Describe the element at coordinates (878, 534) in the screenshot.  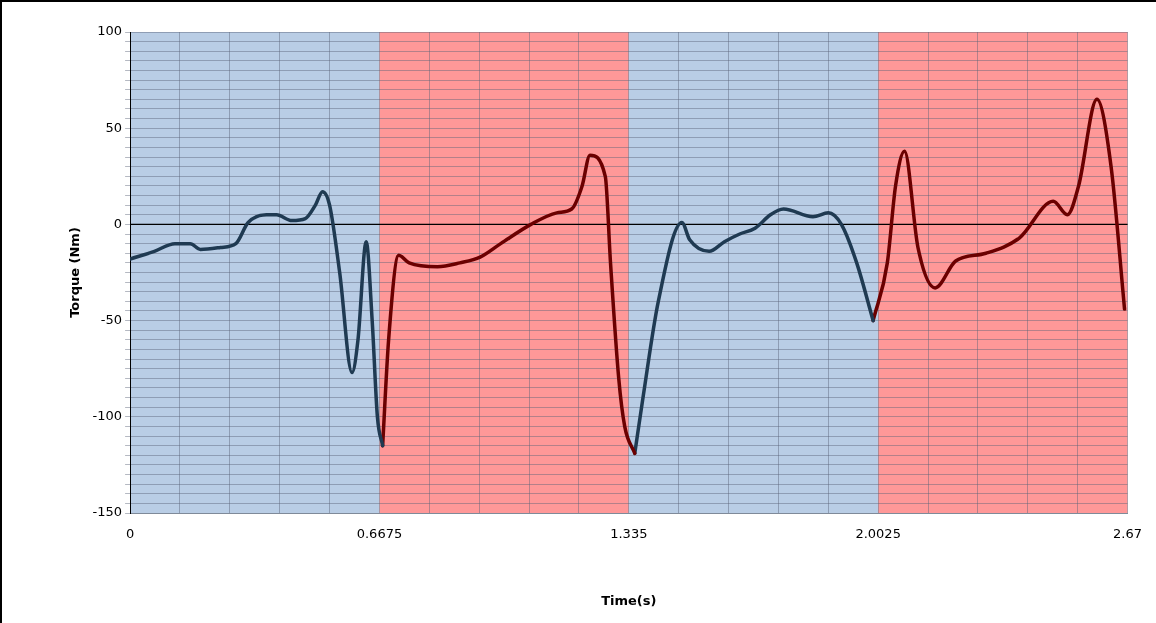
I see `x-tick-label: 2.0025` at that location.